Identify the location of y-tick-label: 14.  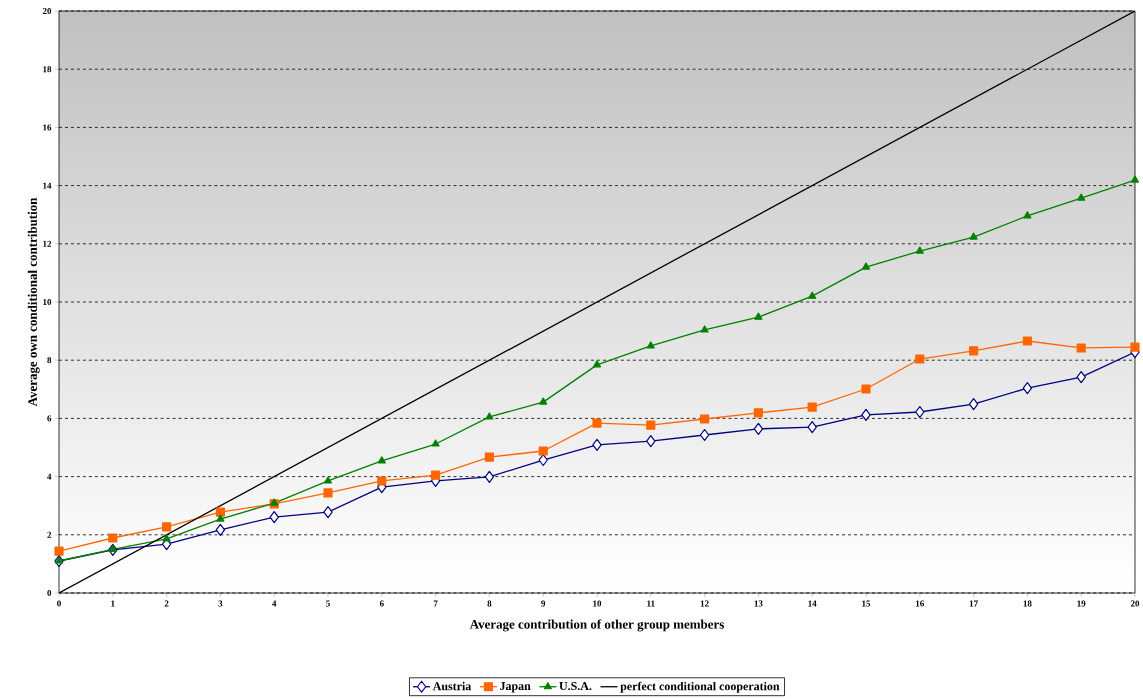
(47, 185).